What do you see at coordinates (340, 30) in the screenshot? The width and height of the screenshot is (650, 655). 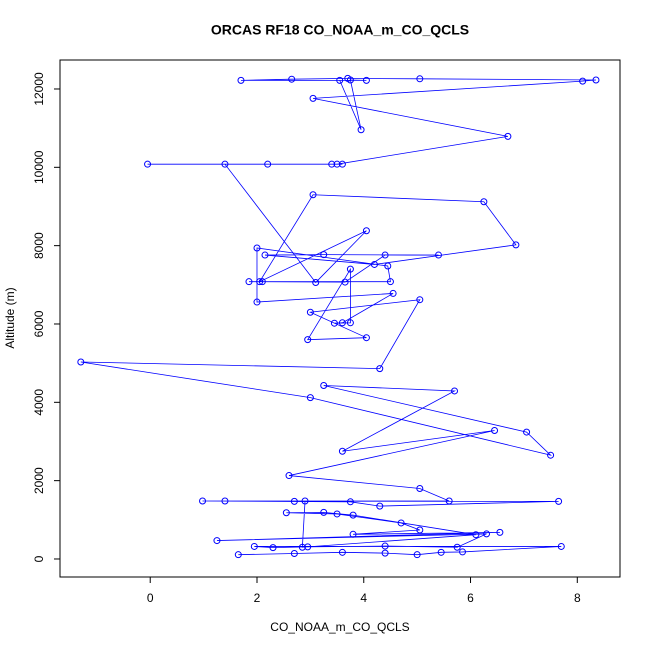 I see `chart-title: ORCAS RF18 CO_NOAA_m_CO_QCLS` at bounding box center [340, 30].